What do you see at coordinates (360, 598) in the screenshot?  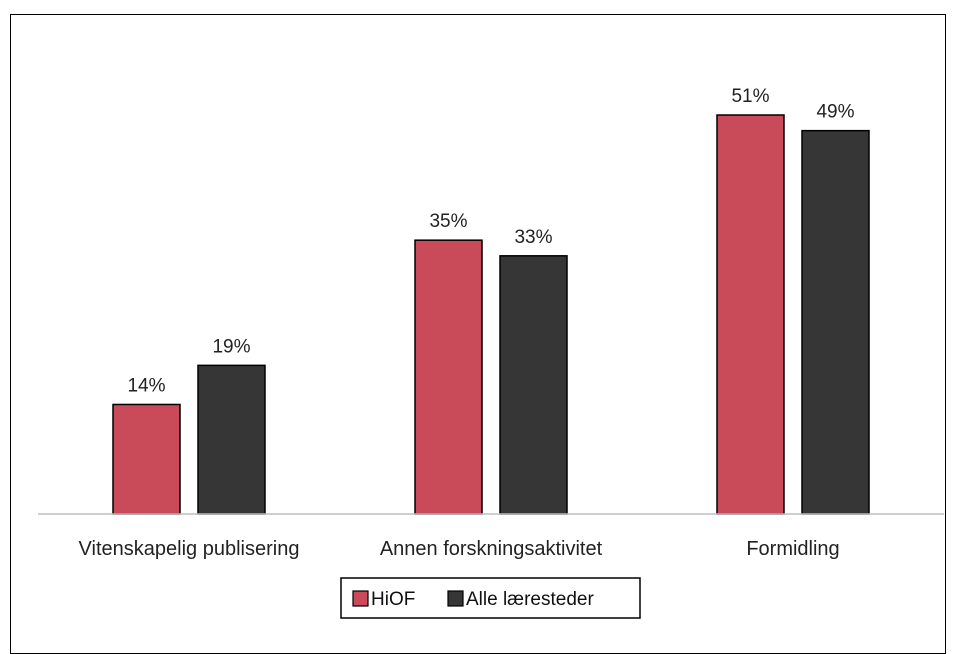 I see `legend-swatch-hiof` at bounding box center [360, 598].